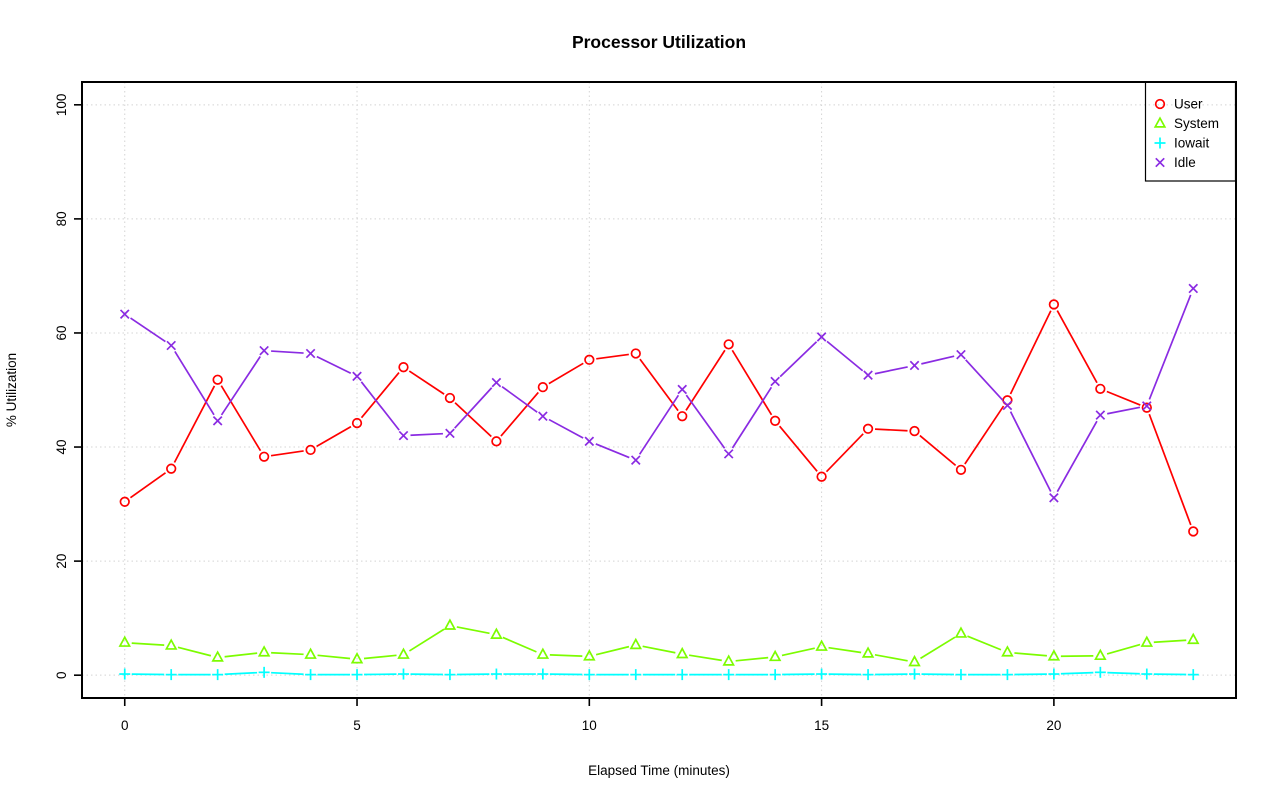  Describe the element at coordinates (1188, 104) in the screenshot. I see `legend-label: User` at that location.